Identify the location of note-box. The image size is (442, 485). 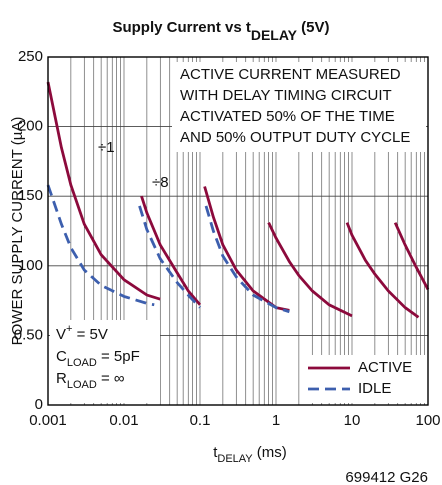
(299, 107).